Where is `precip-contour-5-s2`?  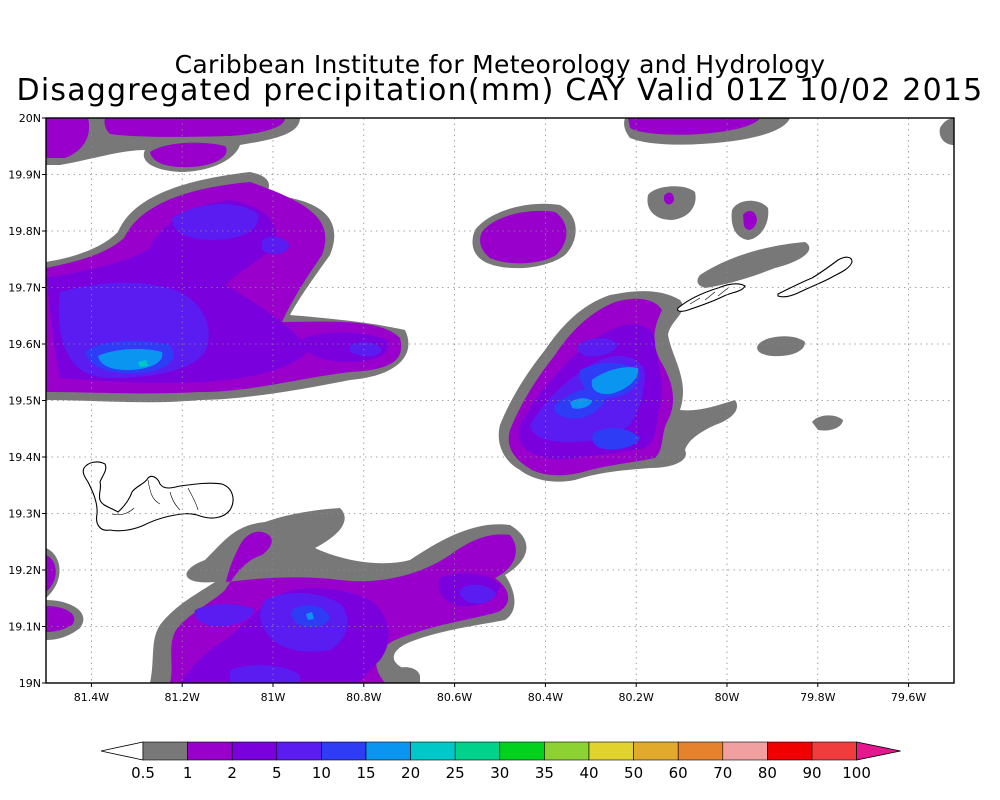
precip-contour-5-s2 is located at coordinates (224, 615).